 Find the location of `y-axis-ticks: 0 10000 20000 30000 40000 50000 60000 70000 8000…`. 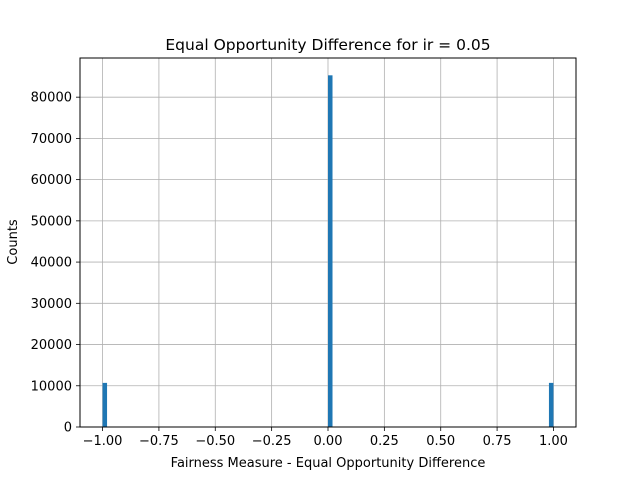

y-axis-ticks: 0 10000 20000 30000 40000 50000 60000 70000 8000… is located at coordinates (55, 263).